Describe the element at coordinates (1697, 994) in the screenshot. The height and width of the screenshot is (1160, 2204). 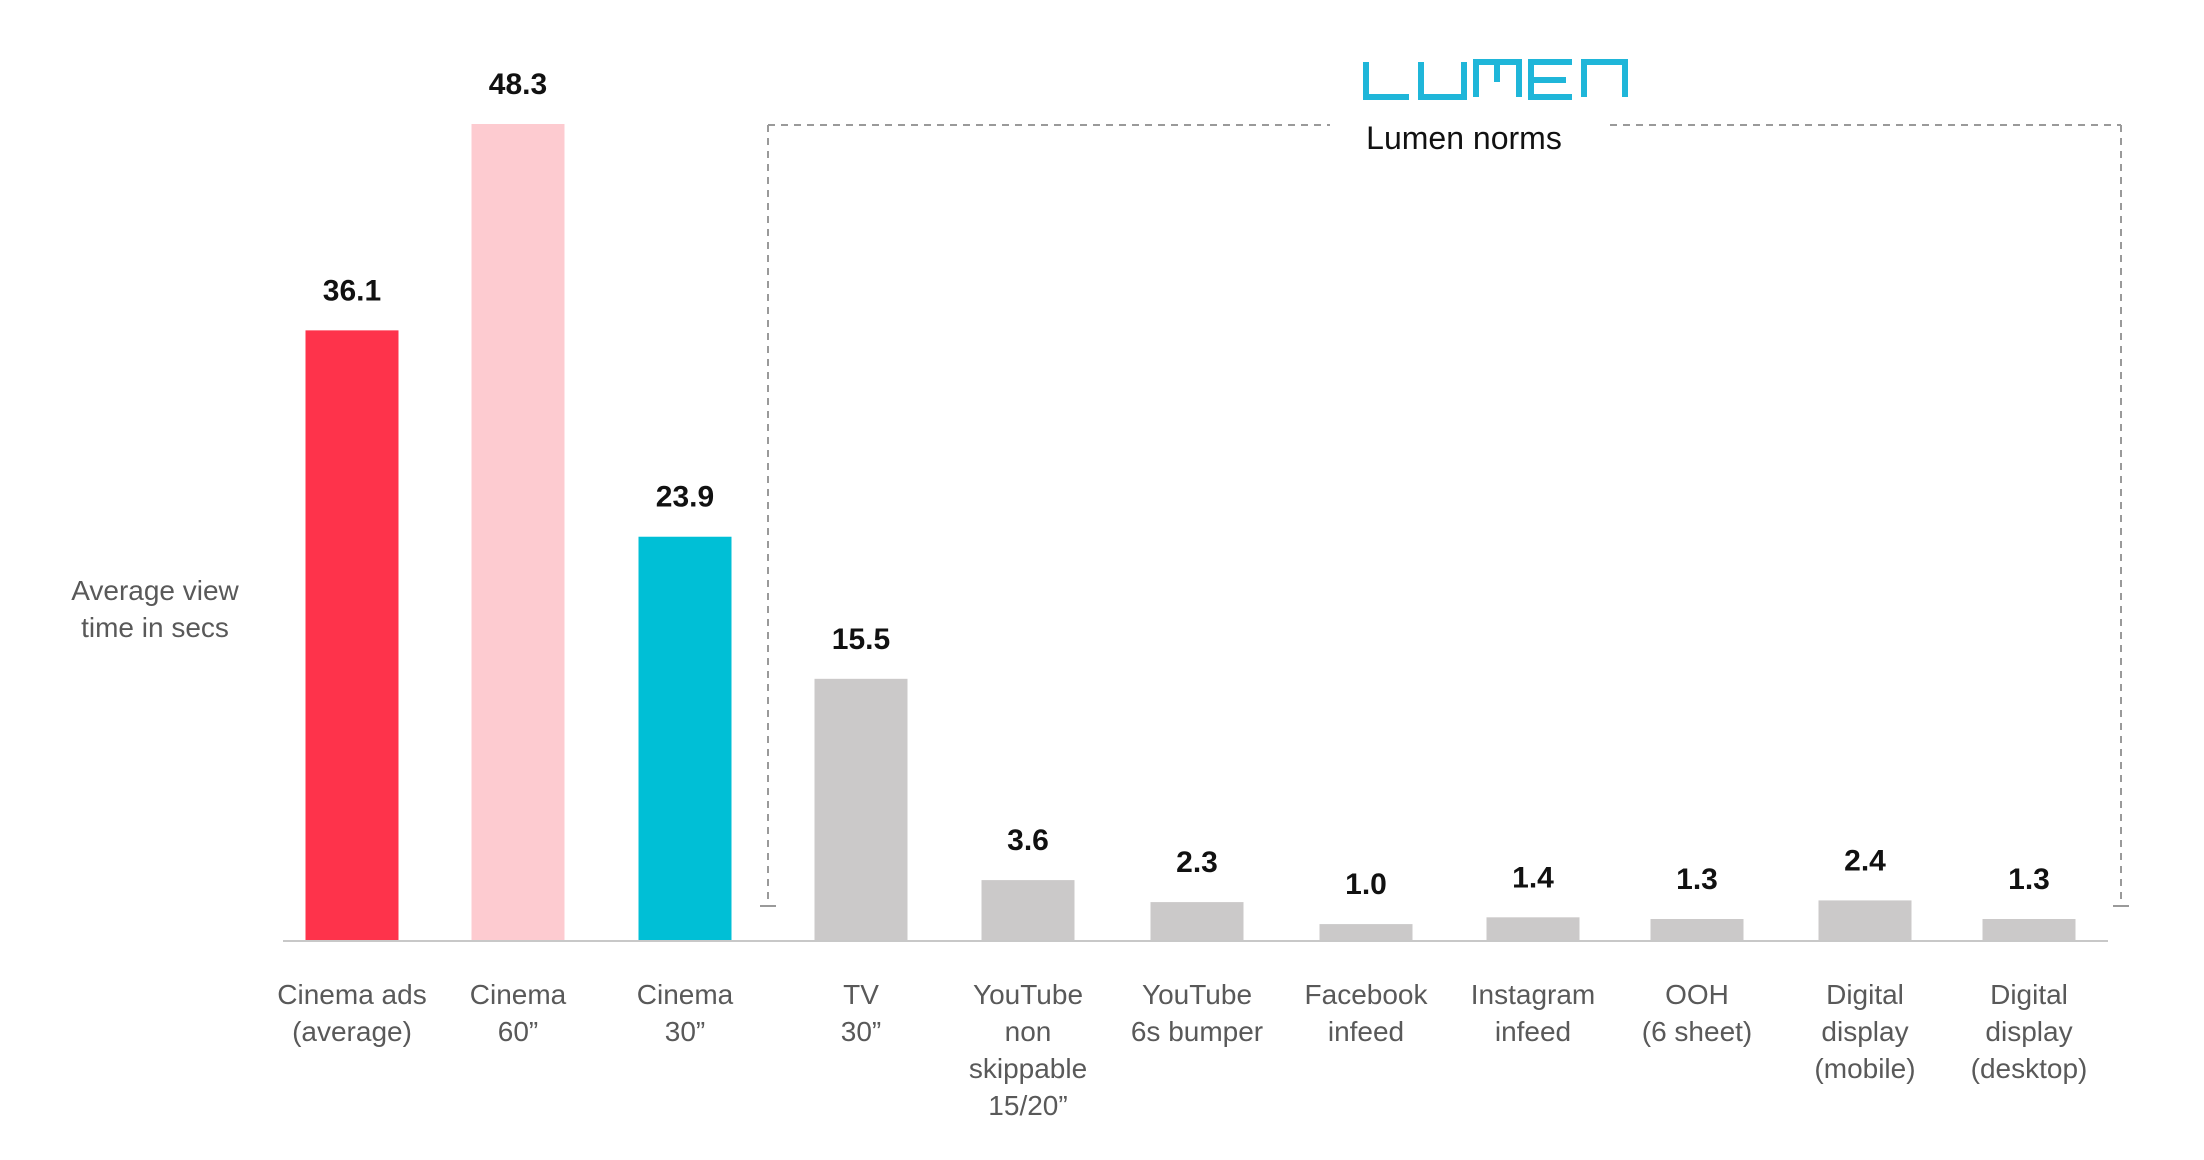
I see `category-label-8-line-0: OOH` at that location.